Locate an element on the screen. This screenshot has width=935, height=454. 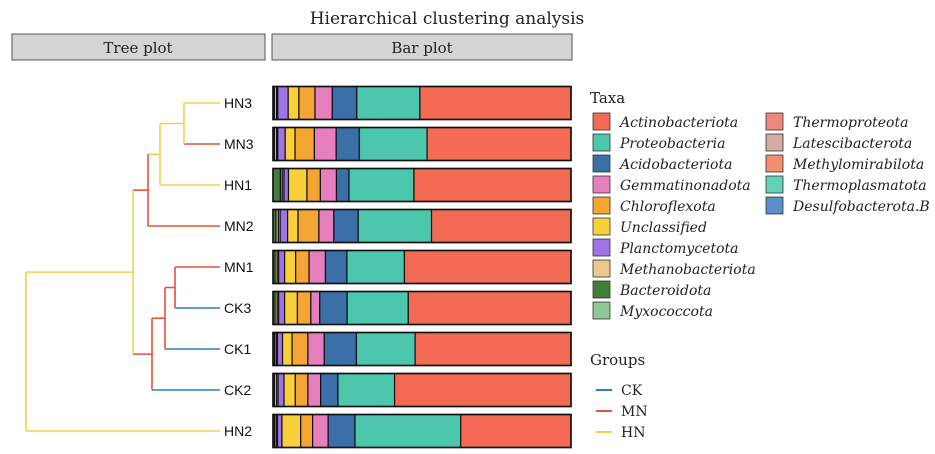
leaf-label-mn2: MN2 is located at coordinates (239, 226).